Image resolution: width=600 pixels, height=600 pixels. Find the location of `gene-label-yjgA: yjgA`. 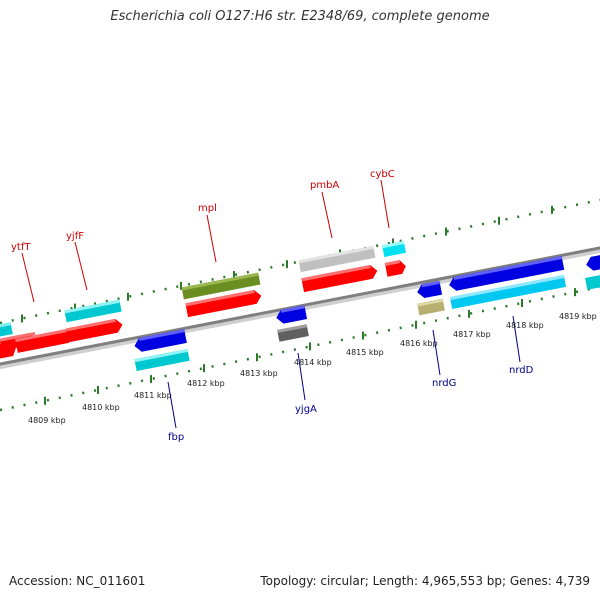

gene-label-yjgA: yjgA is located at coordinates (306, 409).